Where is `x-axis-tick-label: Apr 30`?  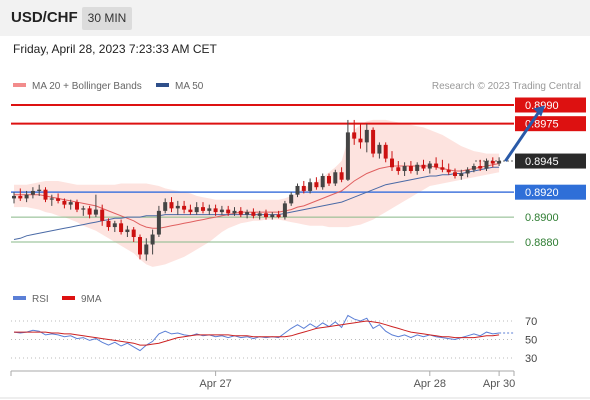
x-axis-tick-label: Apr 30 is located at coordinates (499, 384).